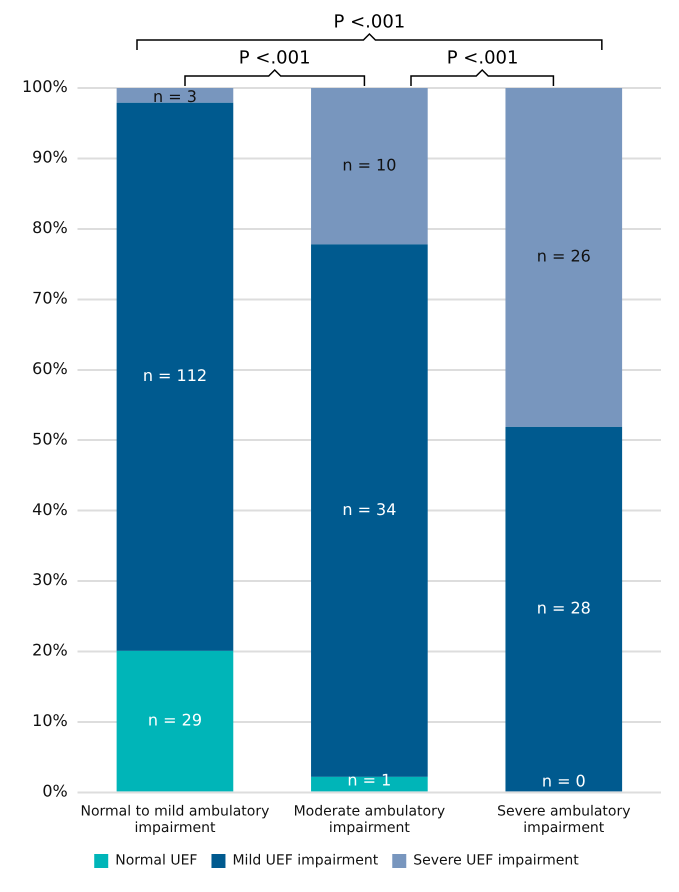  Describe the element at coordinates (496, 860) in the screenshot. I see `legend-label: Severe UEF impairment` at that location.